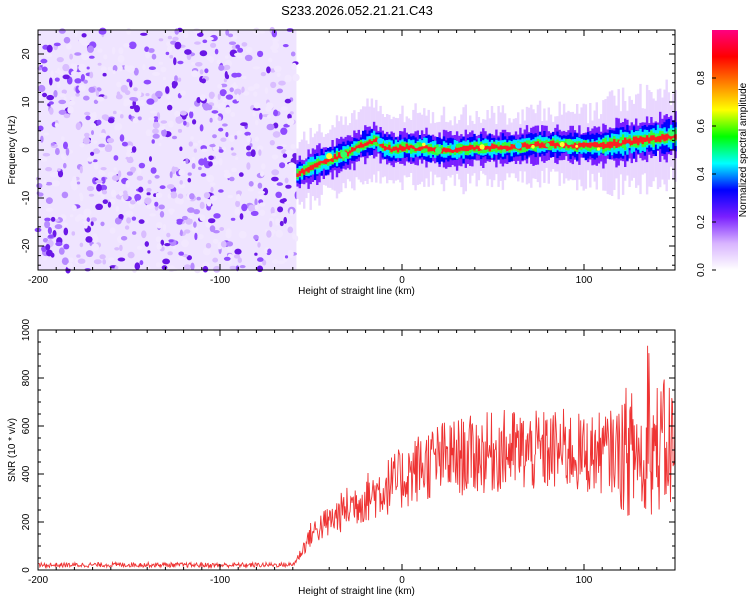  I want to click on spectrogram-x-tick-label: -100, so click(220, 280).